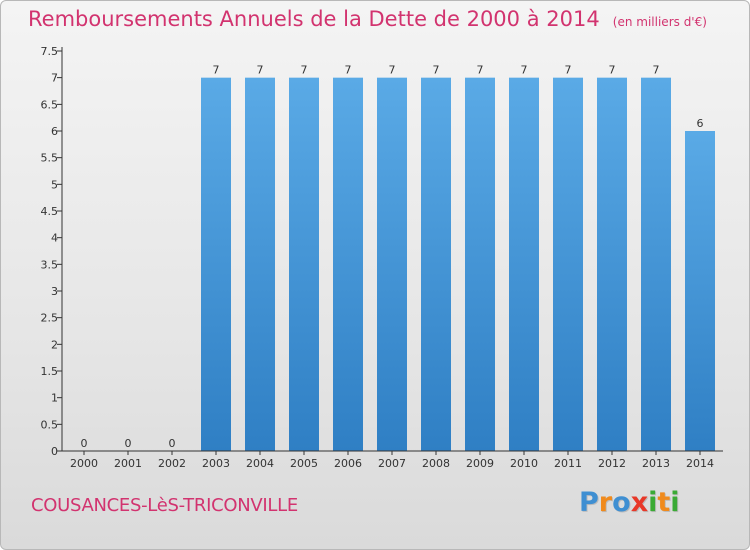 This screenshot has height=550, width=750. What do you see at coordinates (51, 251) in the screenshot?
I see `y-ticks-group: 0 0.5 1 1.5 2 2.5 3 3.5 4 4.5 5 5.5 6 6.5 7 7.5` at bounding box center [51, 251].